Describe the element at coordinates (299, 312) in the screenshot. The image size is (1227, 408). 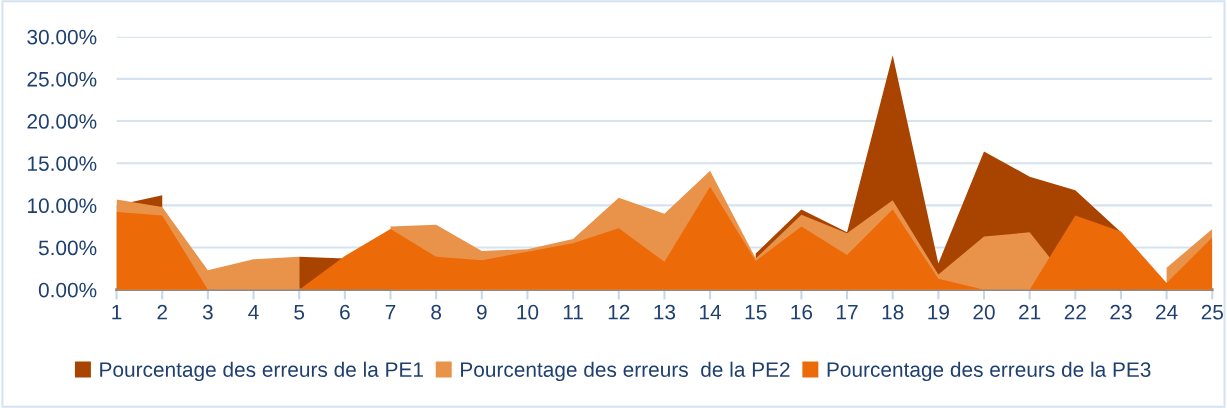
I see `x-tick-label: 5` at that location.